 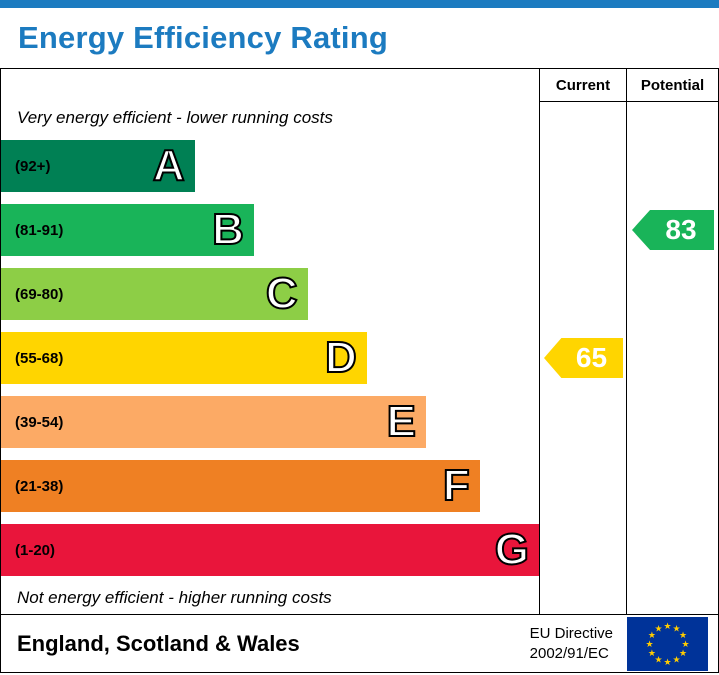 What do you see at coordinates (228, 229) in the screenshot?
I see `band-letter-label: B` at bounding box center [228, 229].